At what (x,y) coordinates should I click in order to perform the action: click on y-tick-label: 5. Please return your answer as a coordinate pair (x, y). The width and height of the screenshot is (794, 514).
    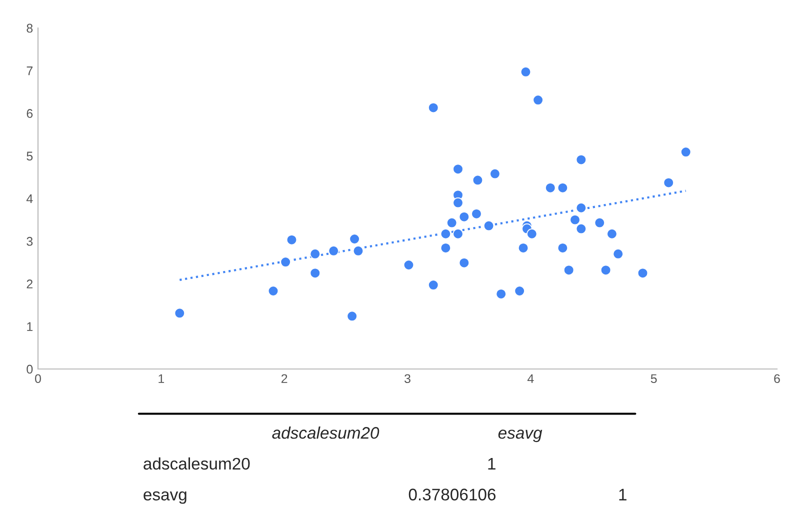
    Looking at the image, I should click on (29, 156).